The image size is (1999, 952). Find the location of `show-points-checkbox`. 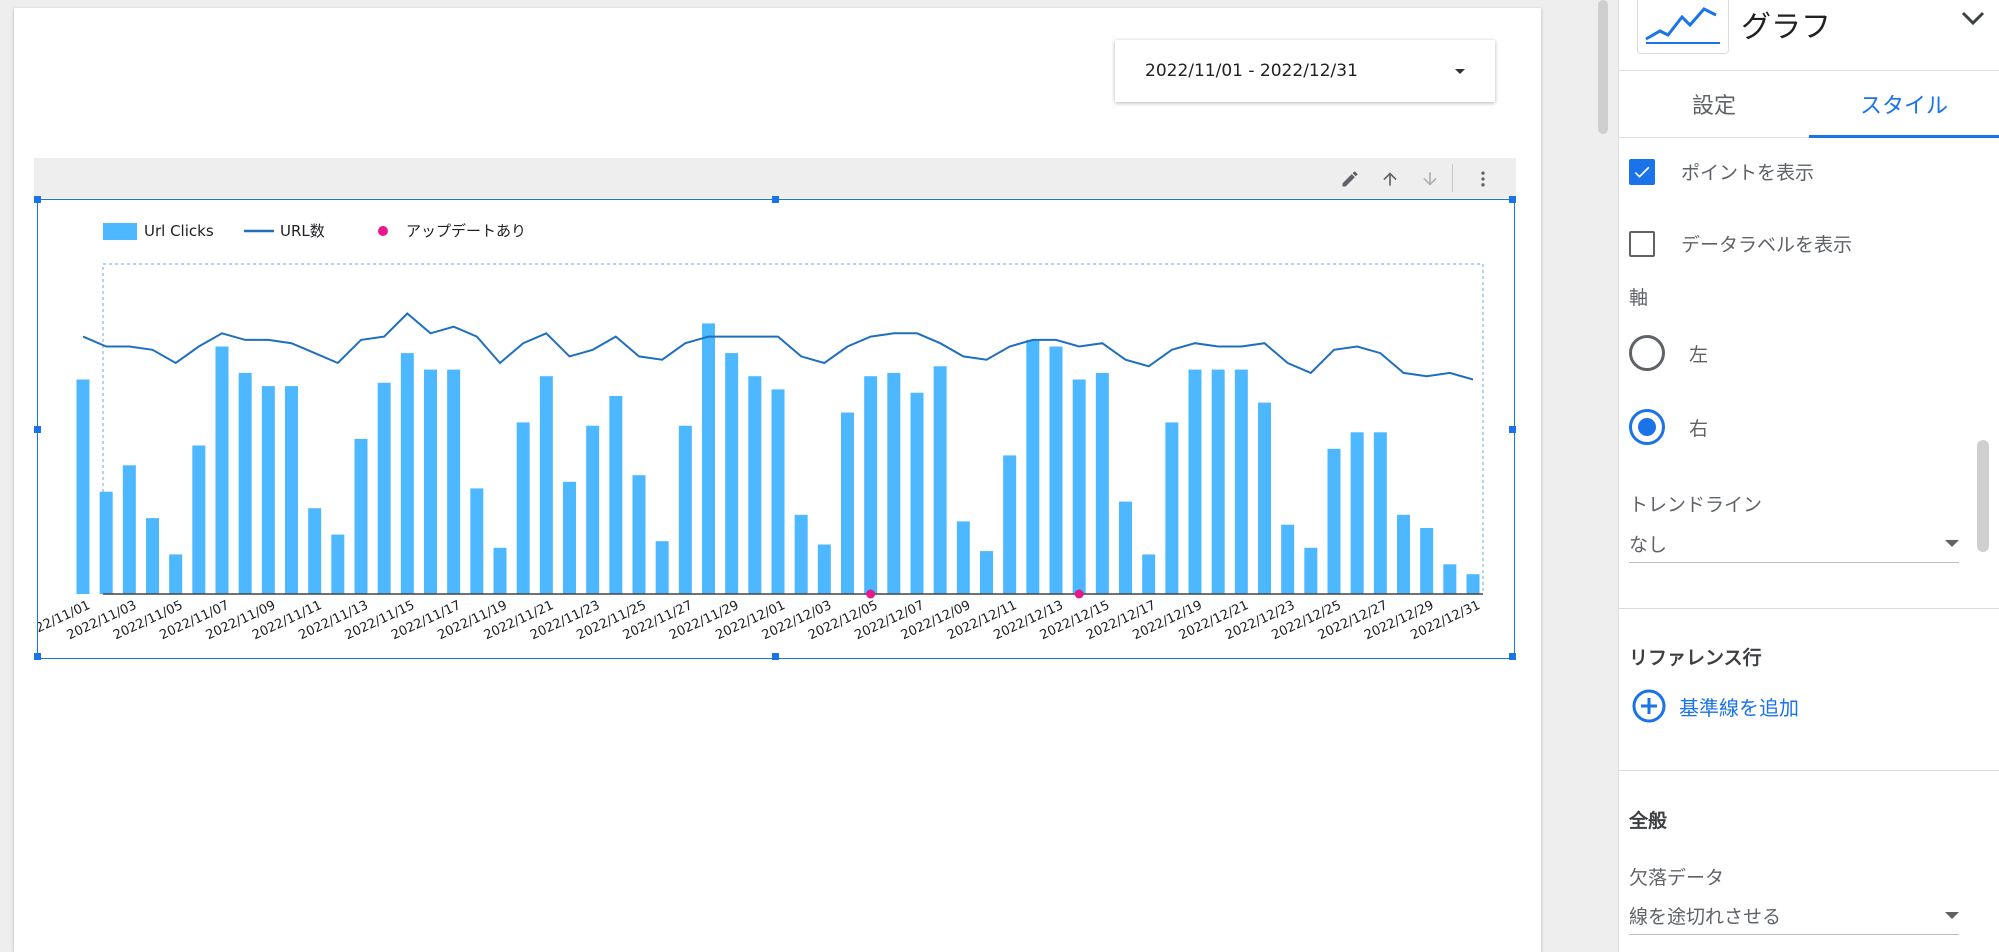

show-points-checkbox is located at coordinates (1642, 171).